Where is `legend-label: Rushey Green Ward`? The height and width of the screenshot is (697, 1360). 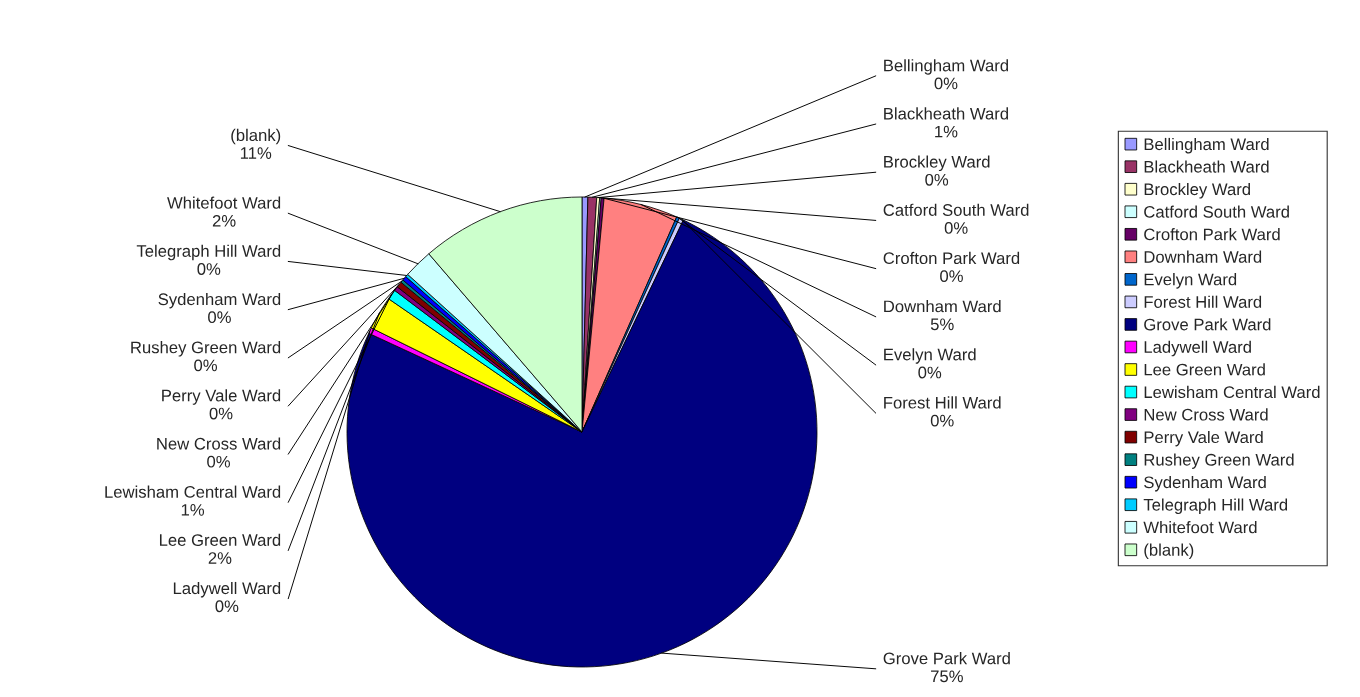
legend-label: Rushey Green Ward is located at coordinates (1219, 461).